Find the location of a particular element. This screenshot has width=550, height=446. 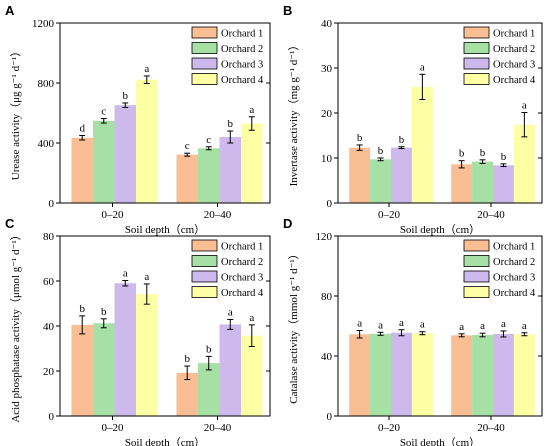

panel-letter: B is located at coordinates (287, 10).